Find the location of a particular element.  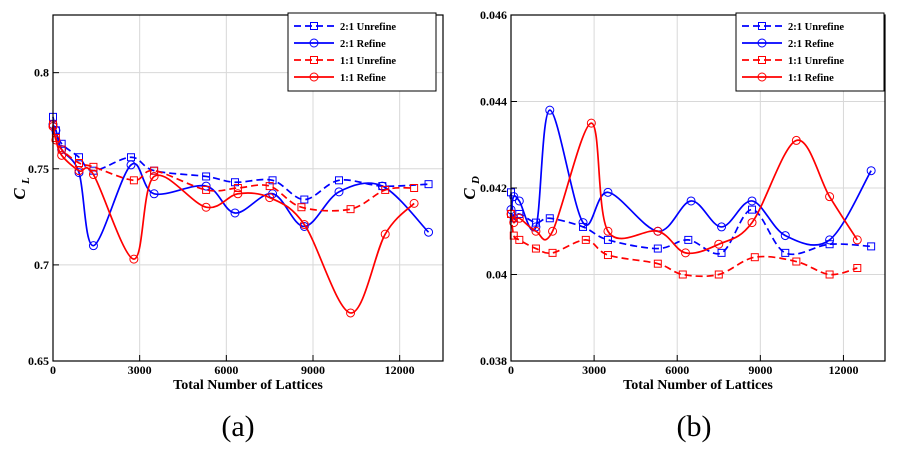

y-tick-label: 0.046 is located at coordinates (493, 15).